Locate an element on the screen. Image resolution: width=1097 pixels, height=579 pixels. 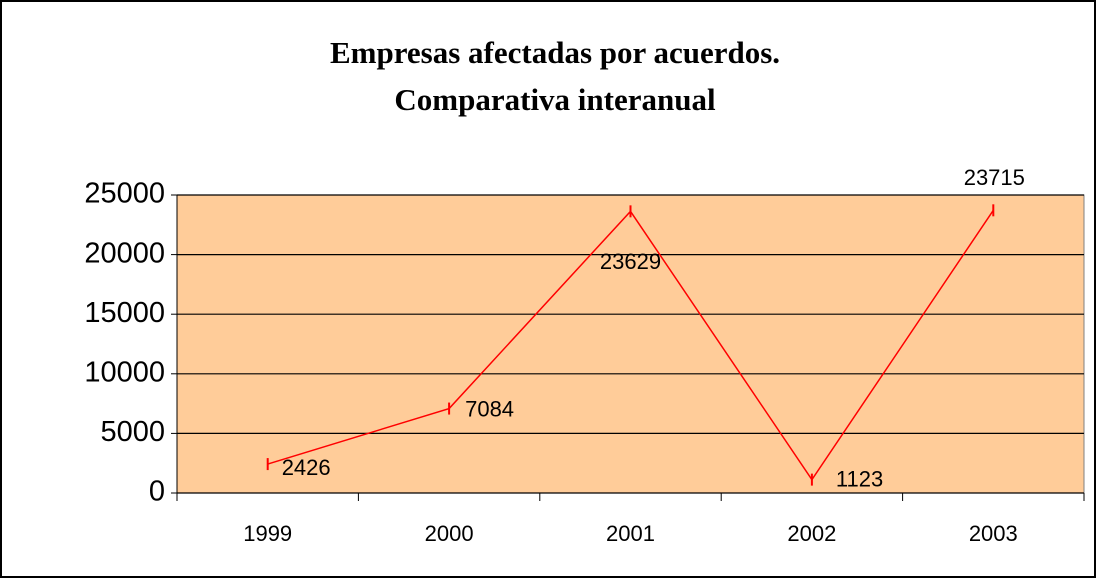
chart-title: Comparativa interanual is located at coordinates (555, 99).